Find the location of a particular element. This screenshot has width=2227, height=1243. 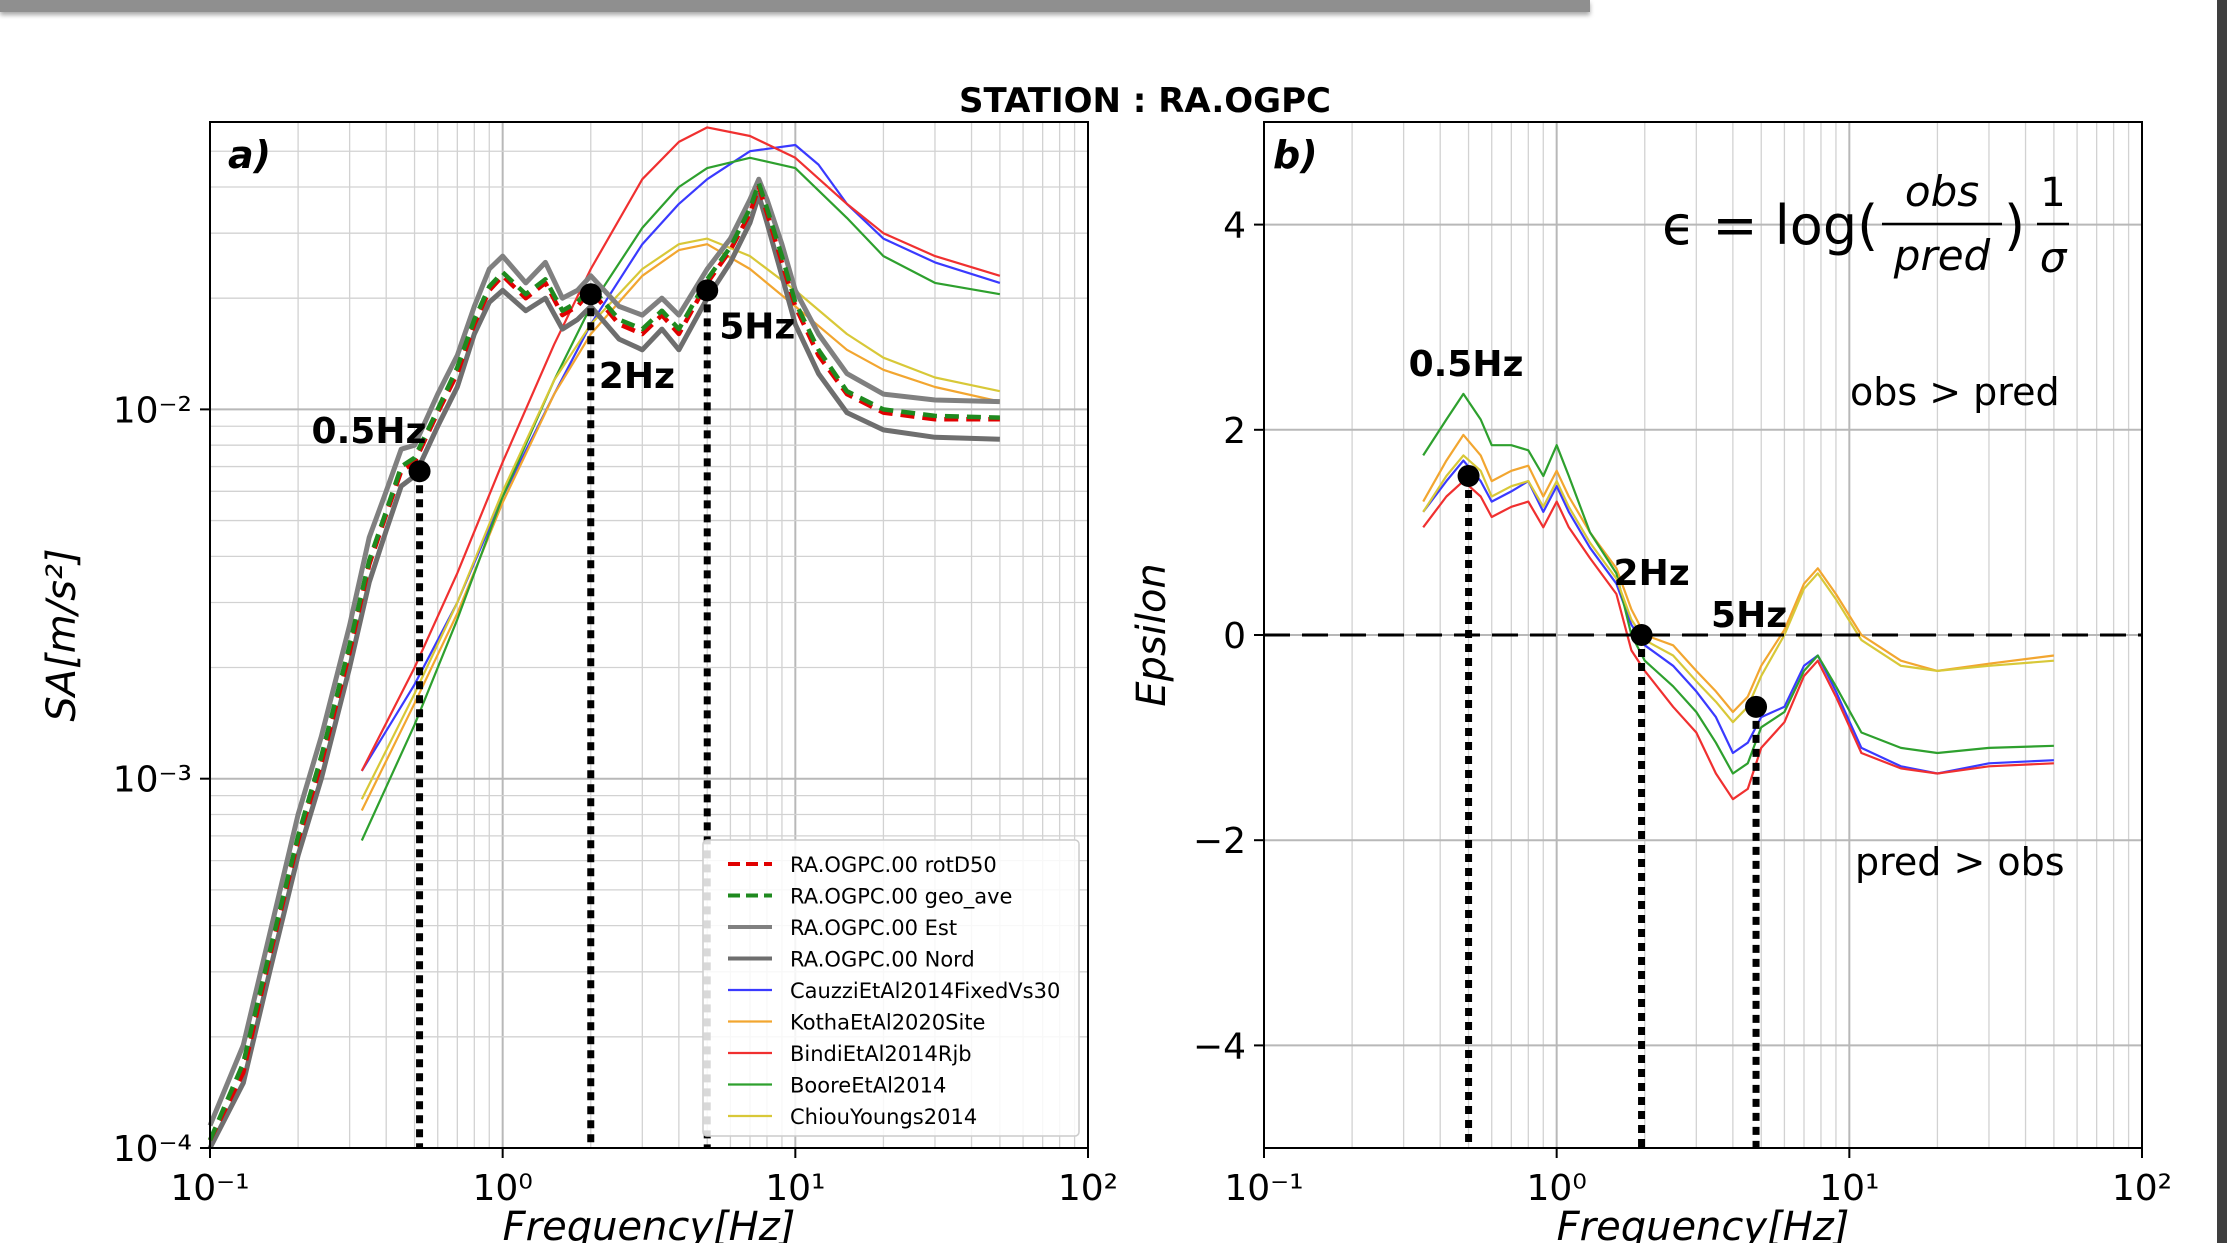

legend-label: BindiEtAl2014Rjb is located at coordinates (881, 1054).